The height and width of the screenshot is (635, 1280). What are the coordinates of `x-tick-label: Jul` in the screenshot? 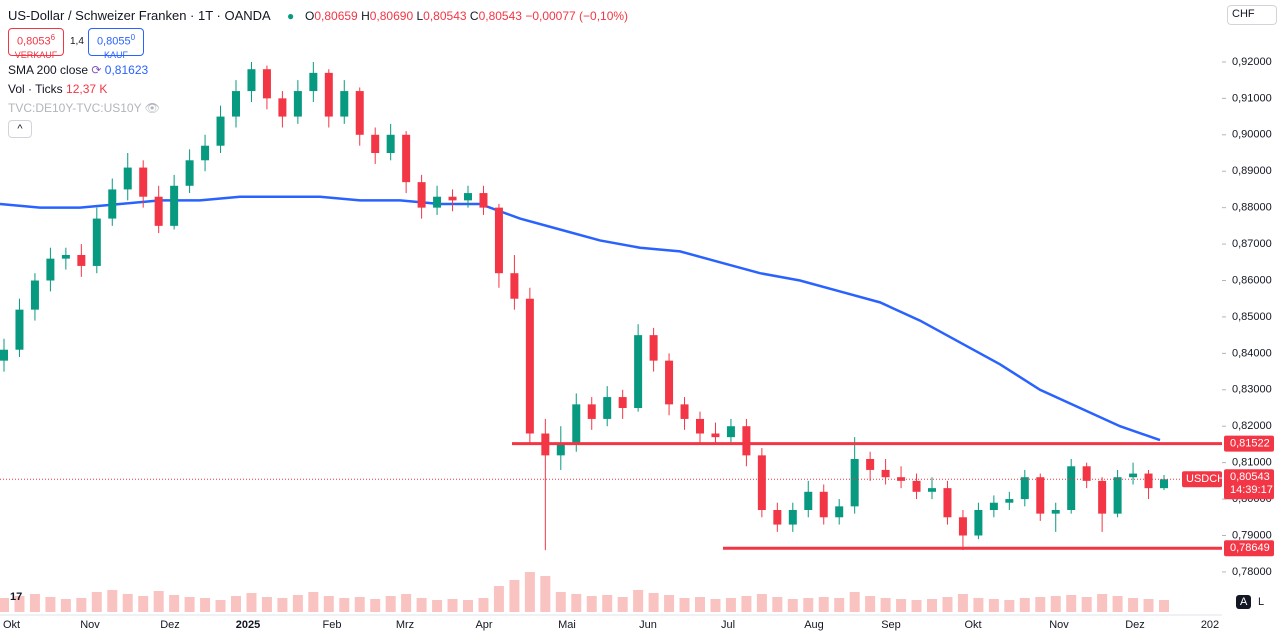 It's located at (728, 625).